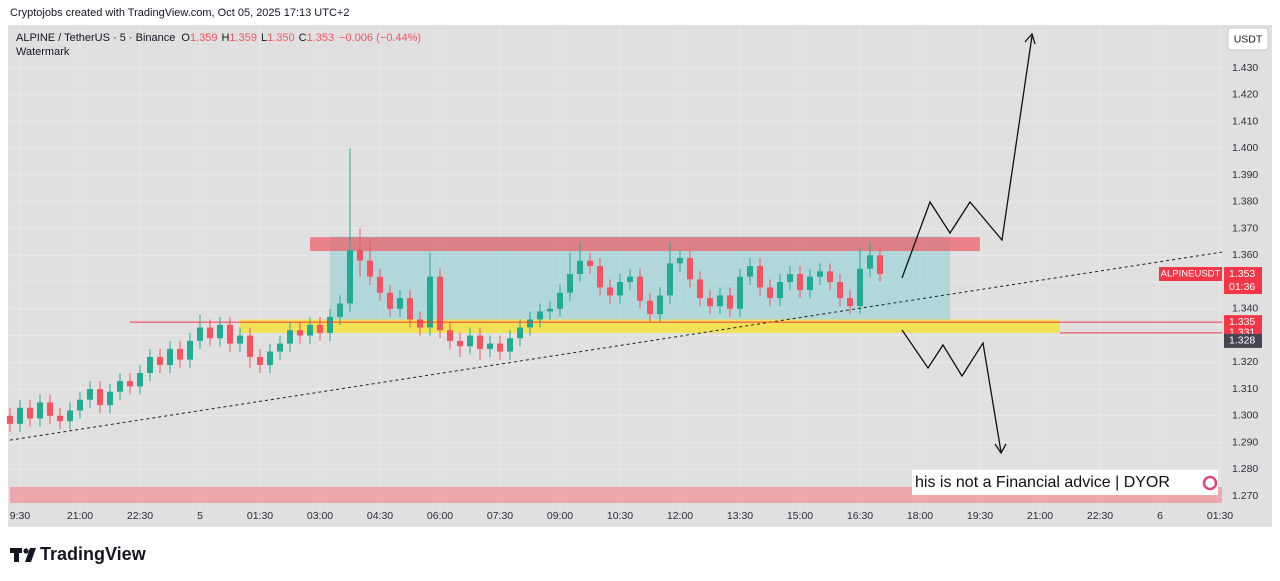 The width and height of the screenshot is (1280, 581). I want to click on indicator-label: Watermark, so click(43, 52).